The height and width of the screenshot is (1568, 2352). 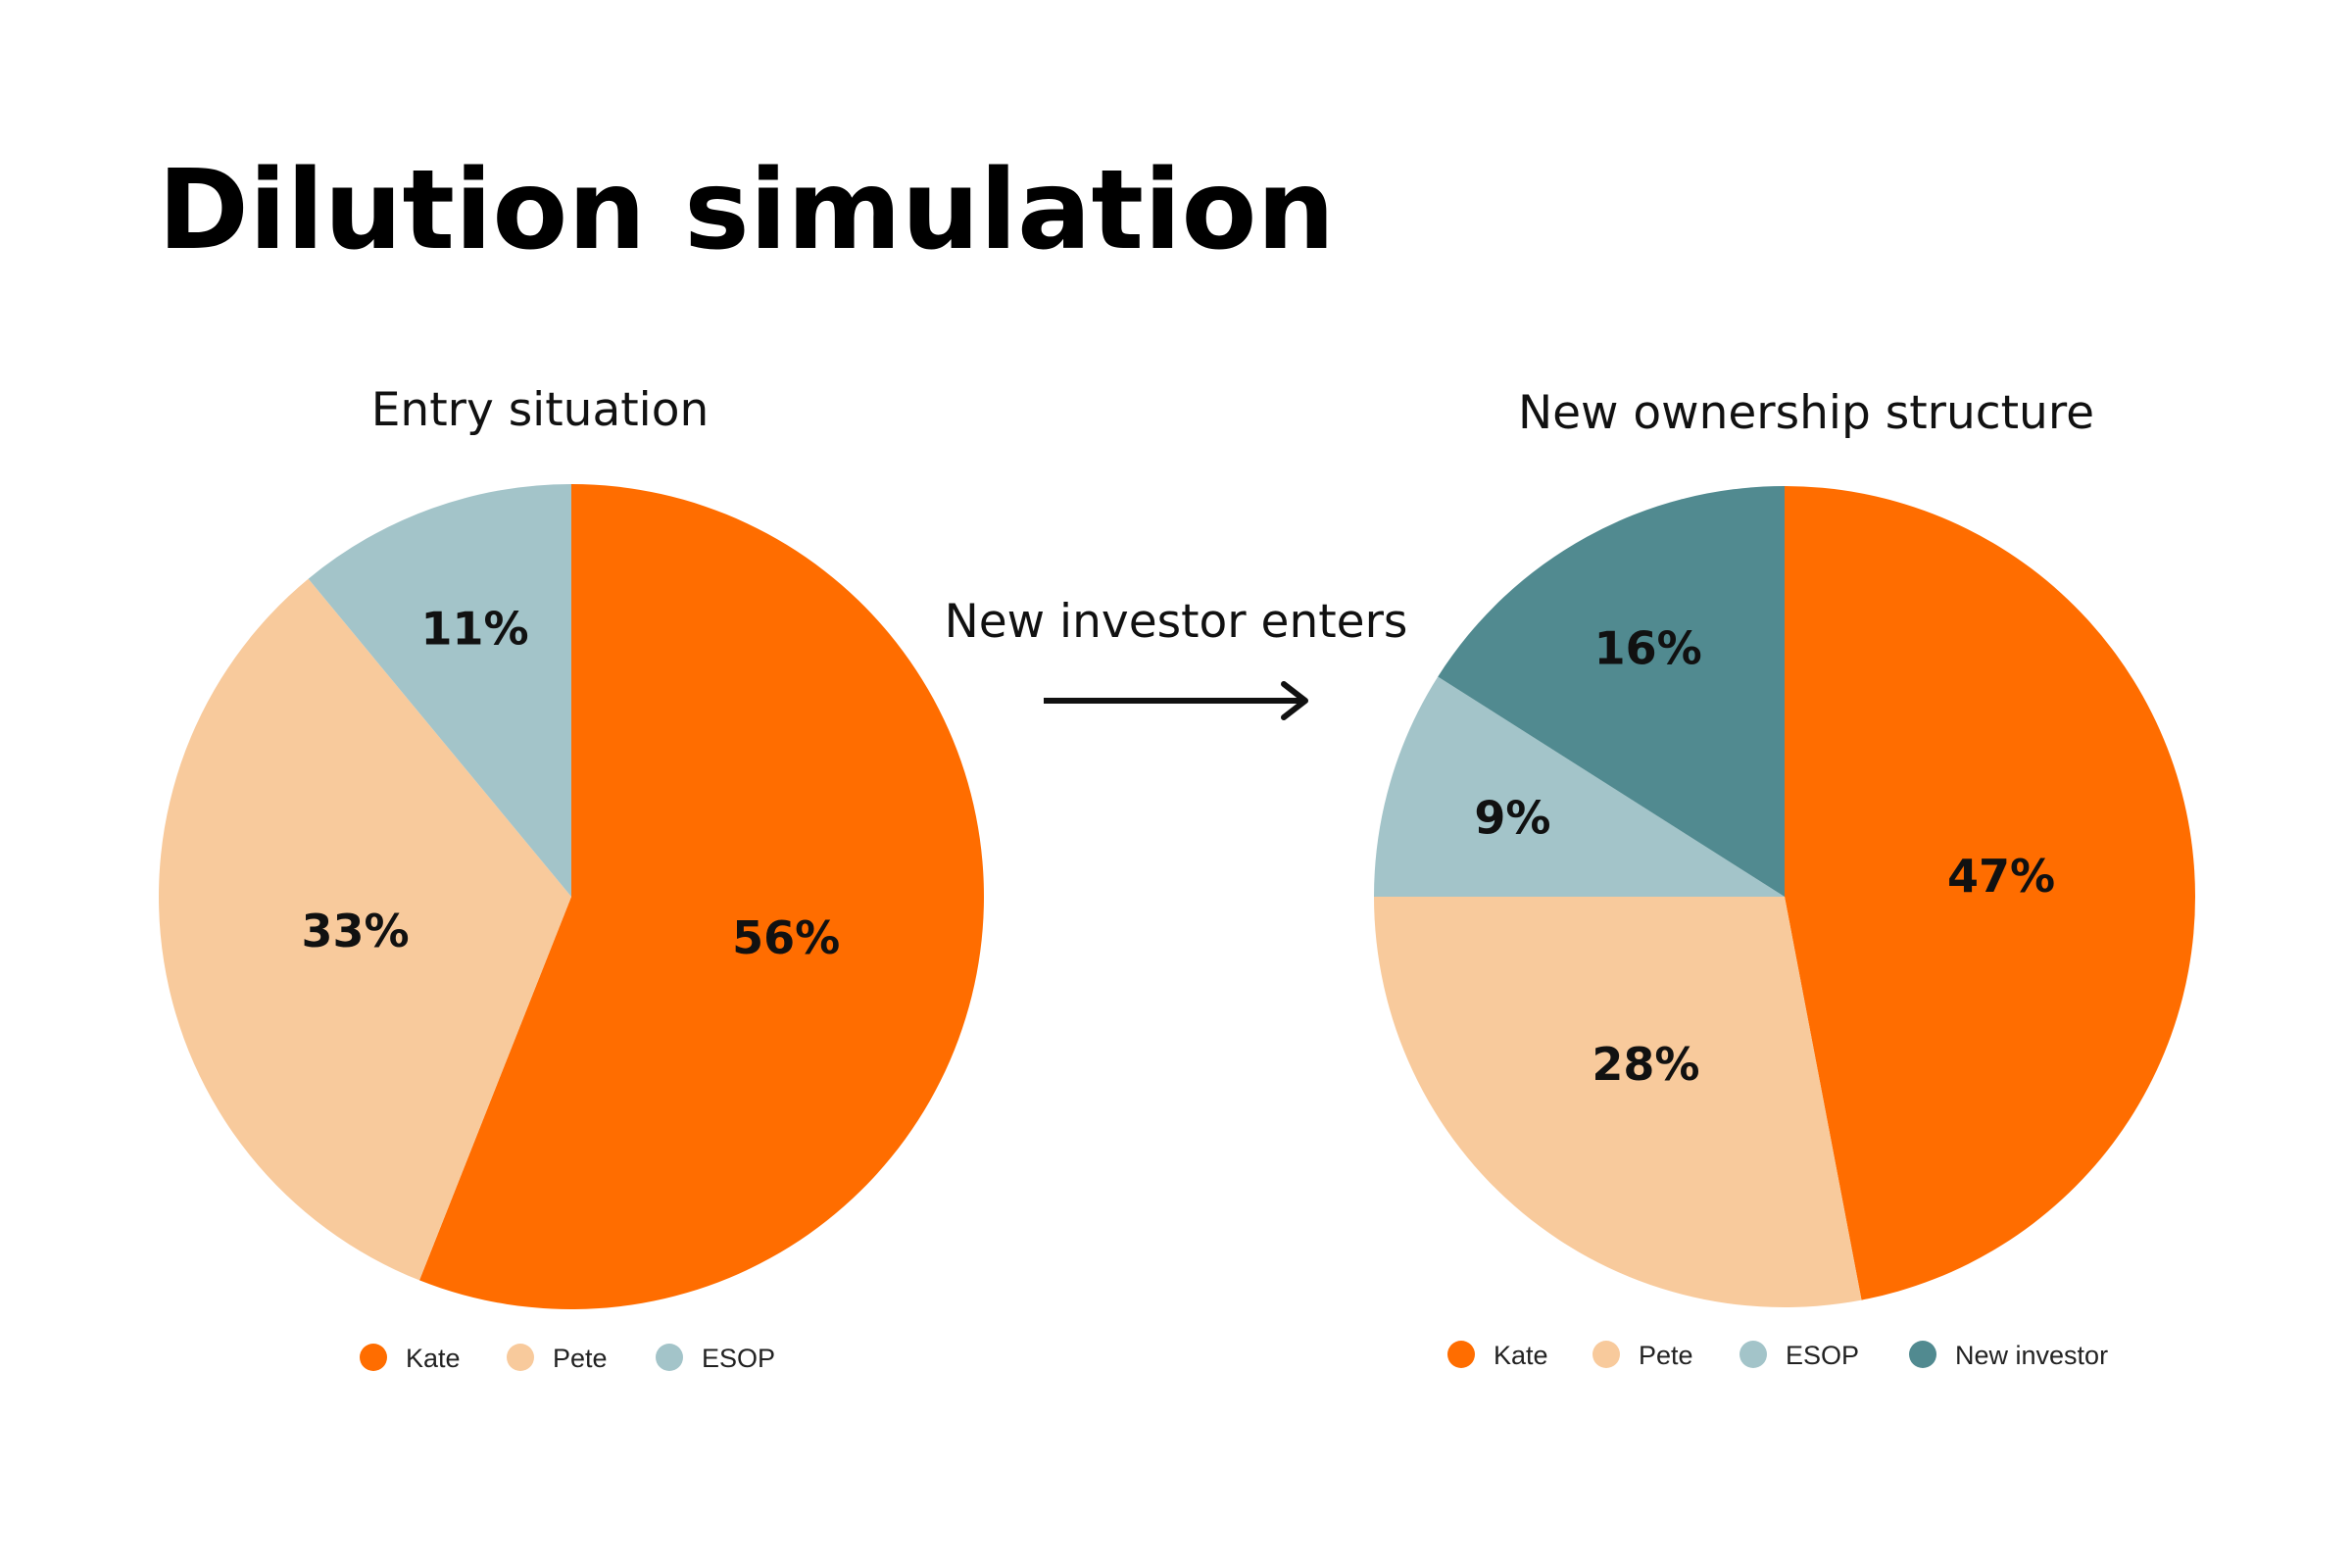 What do you see at coordinates (2001, 876) in the screenshot?
I see `slice-label: 47%` at bounding box center [2001, 876].